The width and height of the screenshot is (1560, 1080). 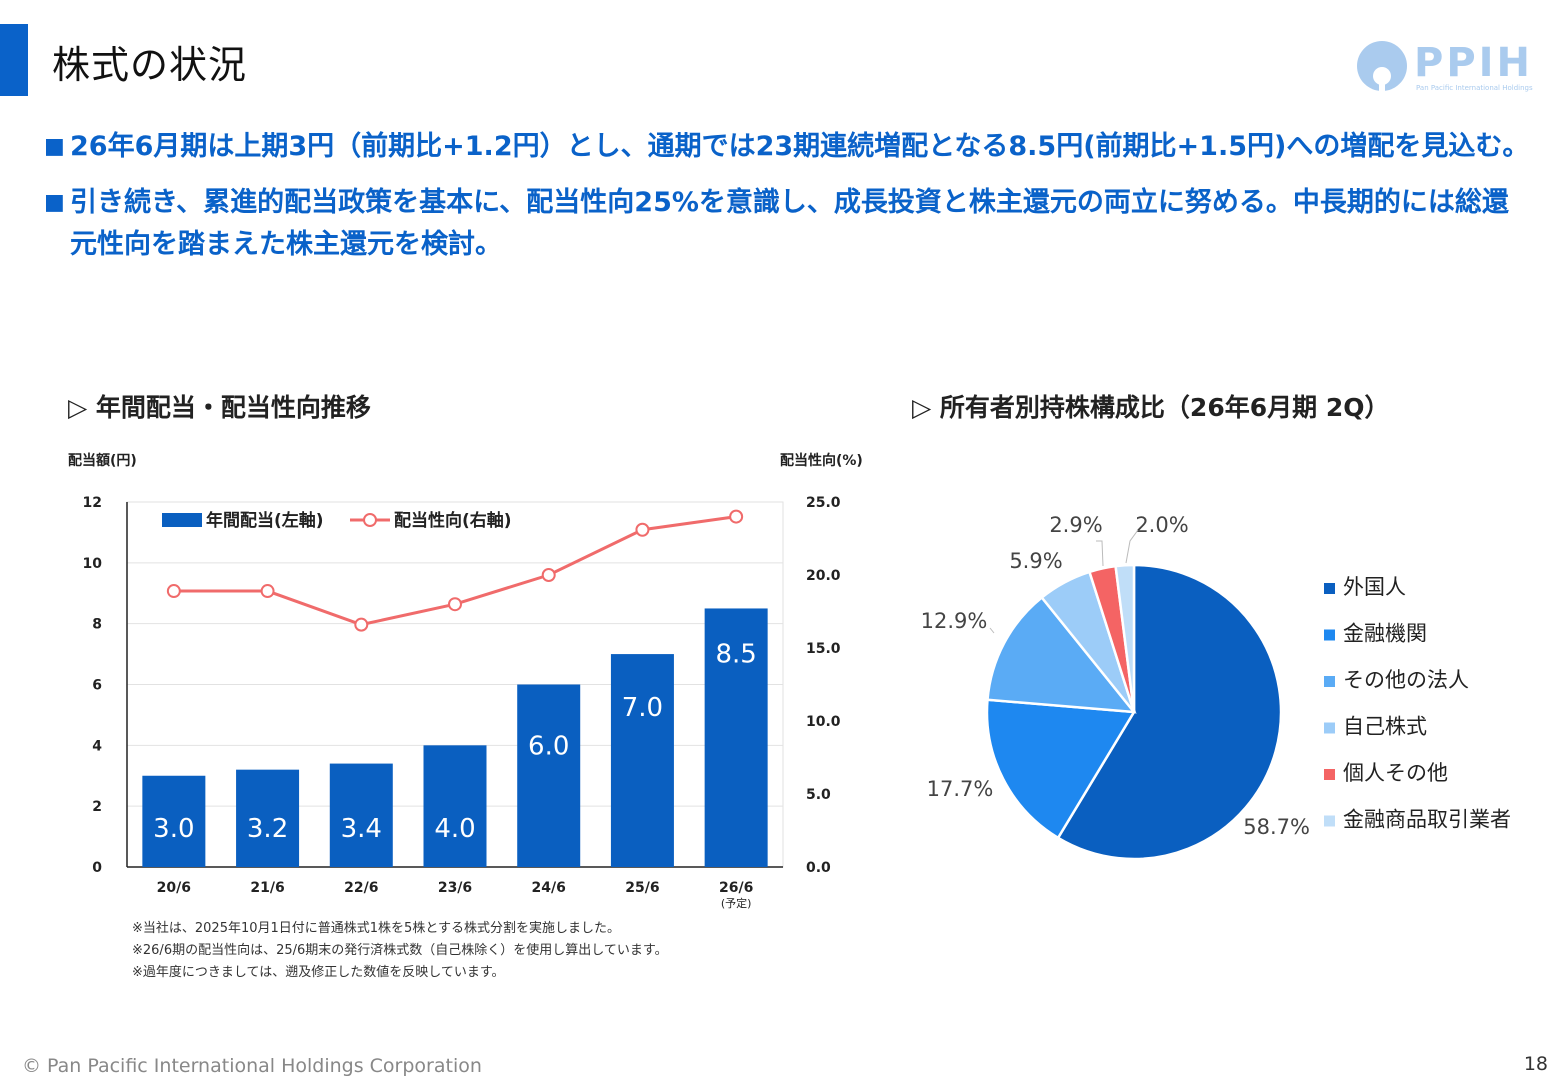 What do you see at coordinates (97, 686) in the screenshot?
I see `left-tick-label: 6` at bounding box center [97, 686].